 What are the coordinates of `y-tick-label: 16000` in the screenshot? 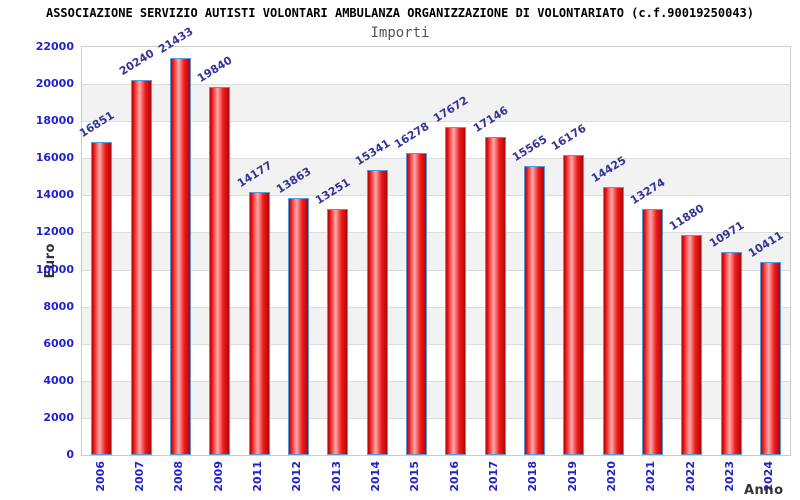 It's located at (54, 158).